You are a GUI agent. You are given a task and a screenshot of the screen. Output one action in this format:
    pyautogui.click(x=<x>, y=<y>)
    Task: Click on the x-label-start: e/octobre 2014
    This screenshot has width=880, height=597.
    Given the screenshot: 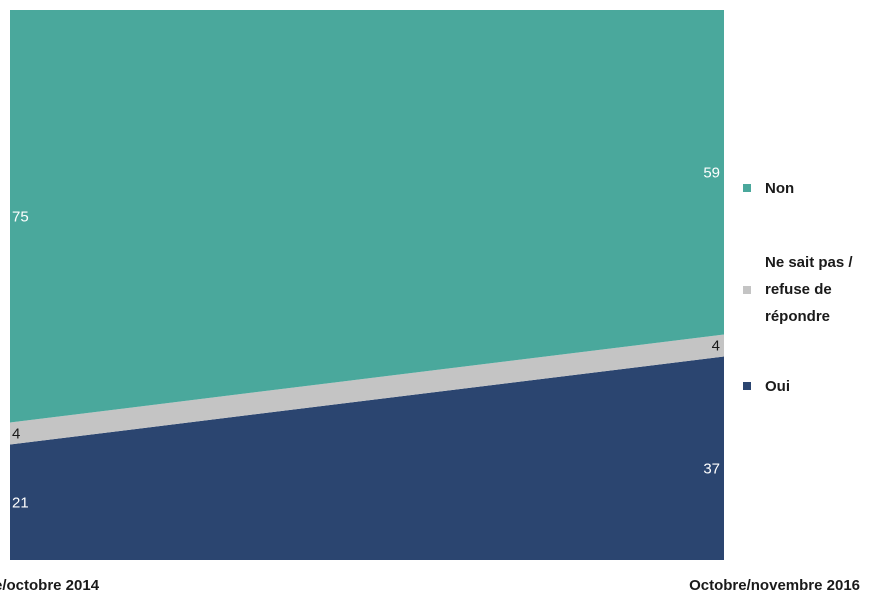 What is the action you would take?
    pyautogui.click(x=50, y=585)
    